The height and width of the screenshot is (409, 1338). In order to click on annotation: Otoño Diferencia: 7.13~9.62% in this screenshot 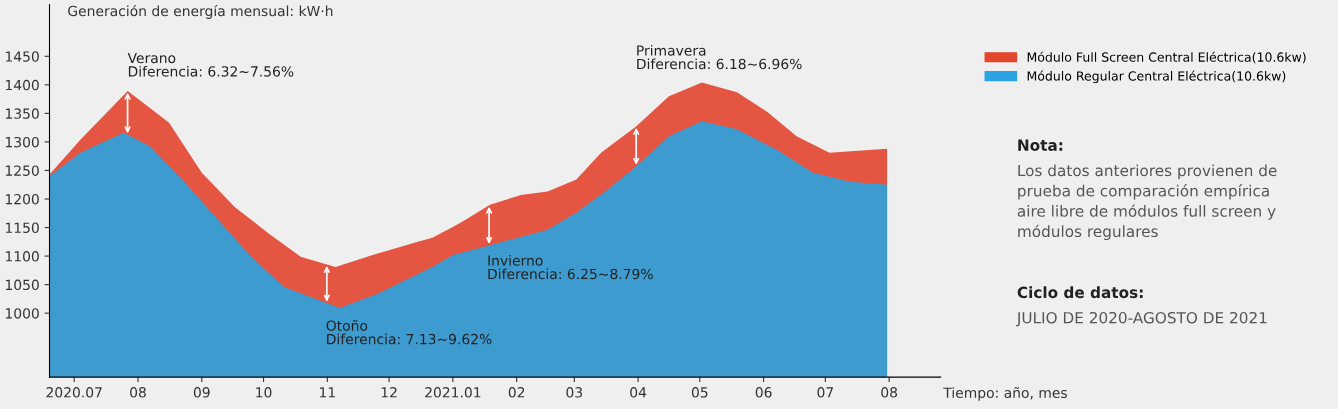, I will do `click(409, 332)`.